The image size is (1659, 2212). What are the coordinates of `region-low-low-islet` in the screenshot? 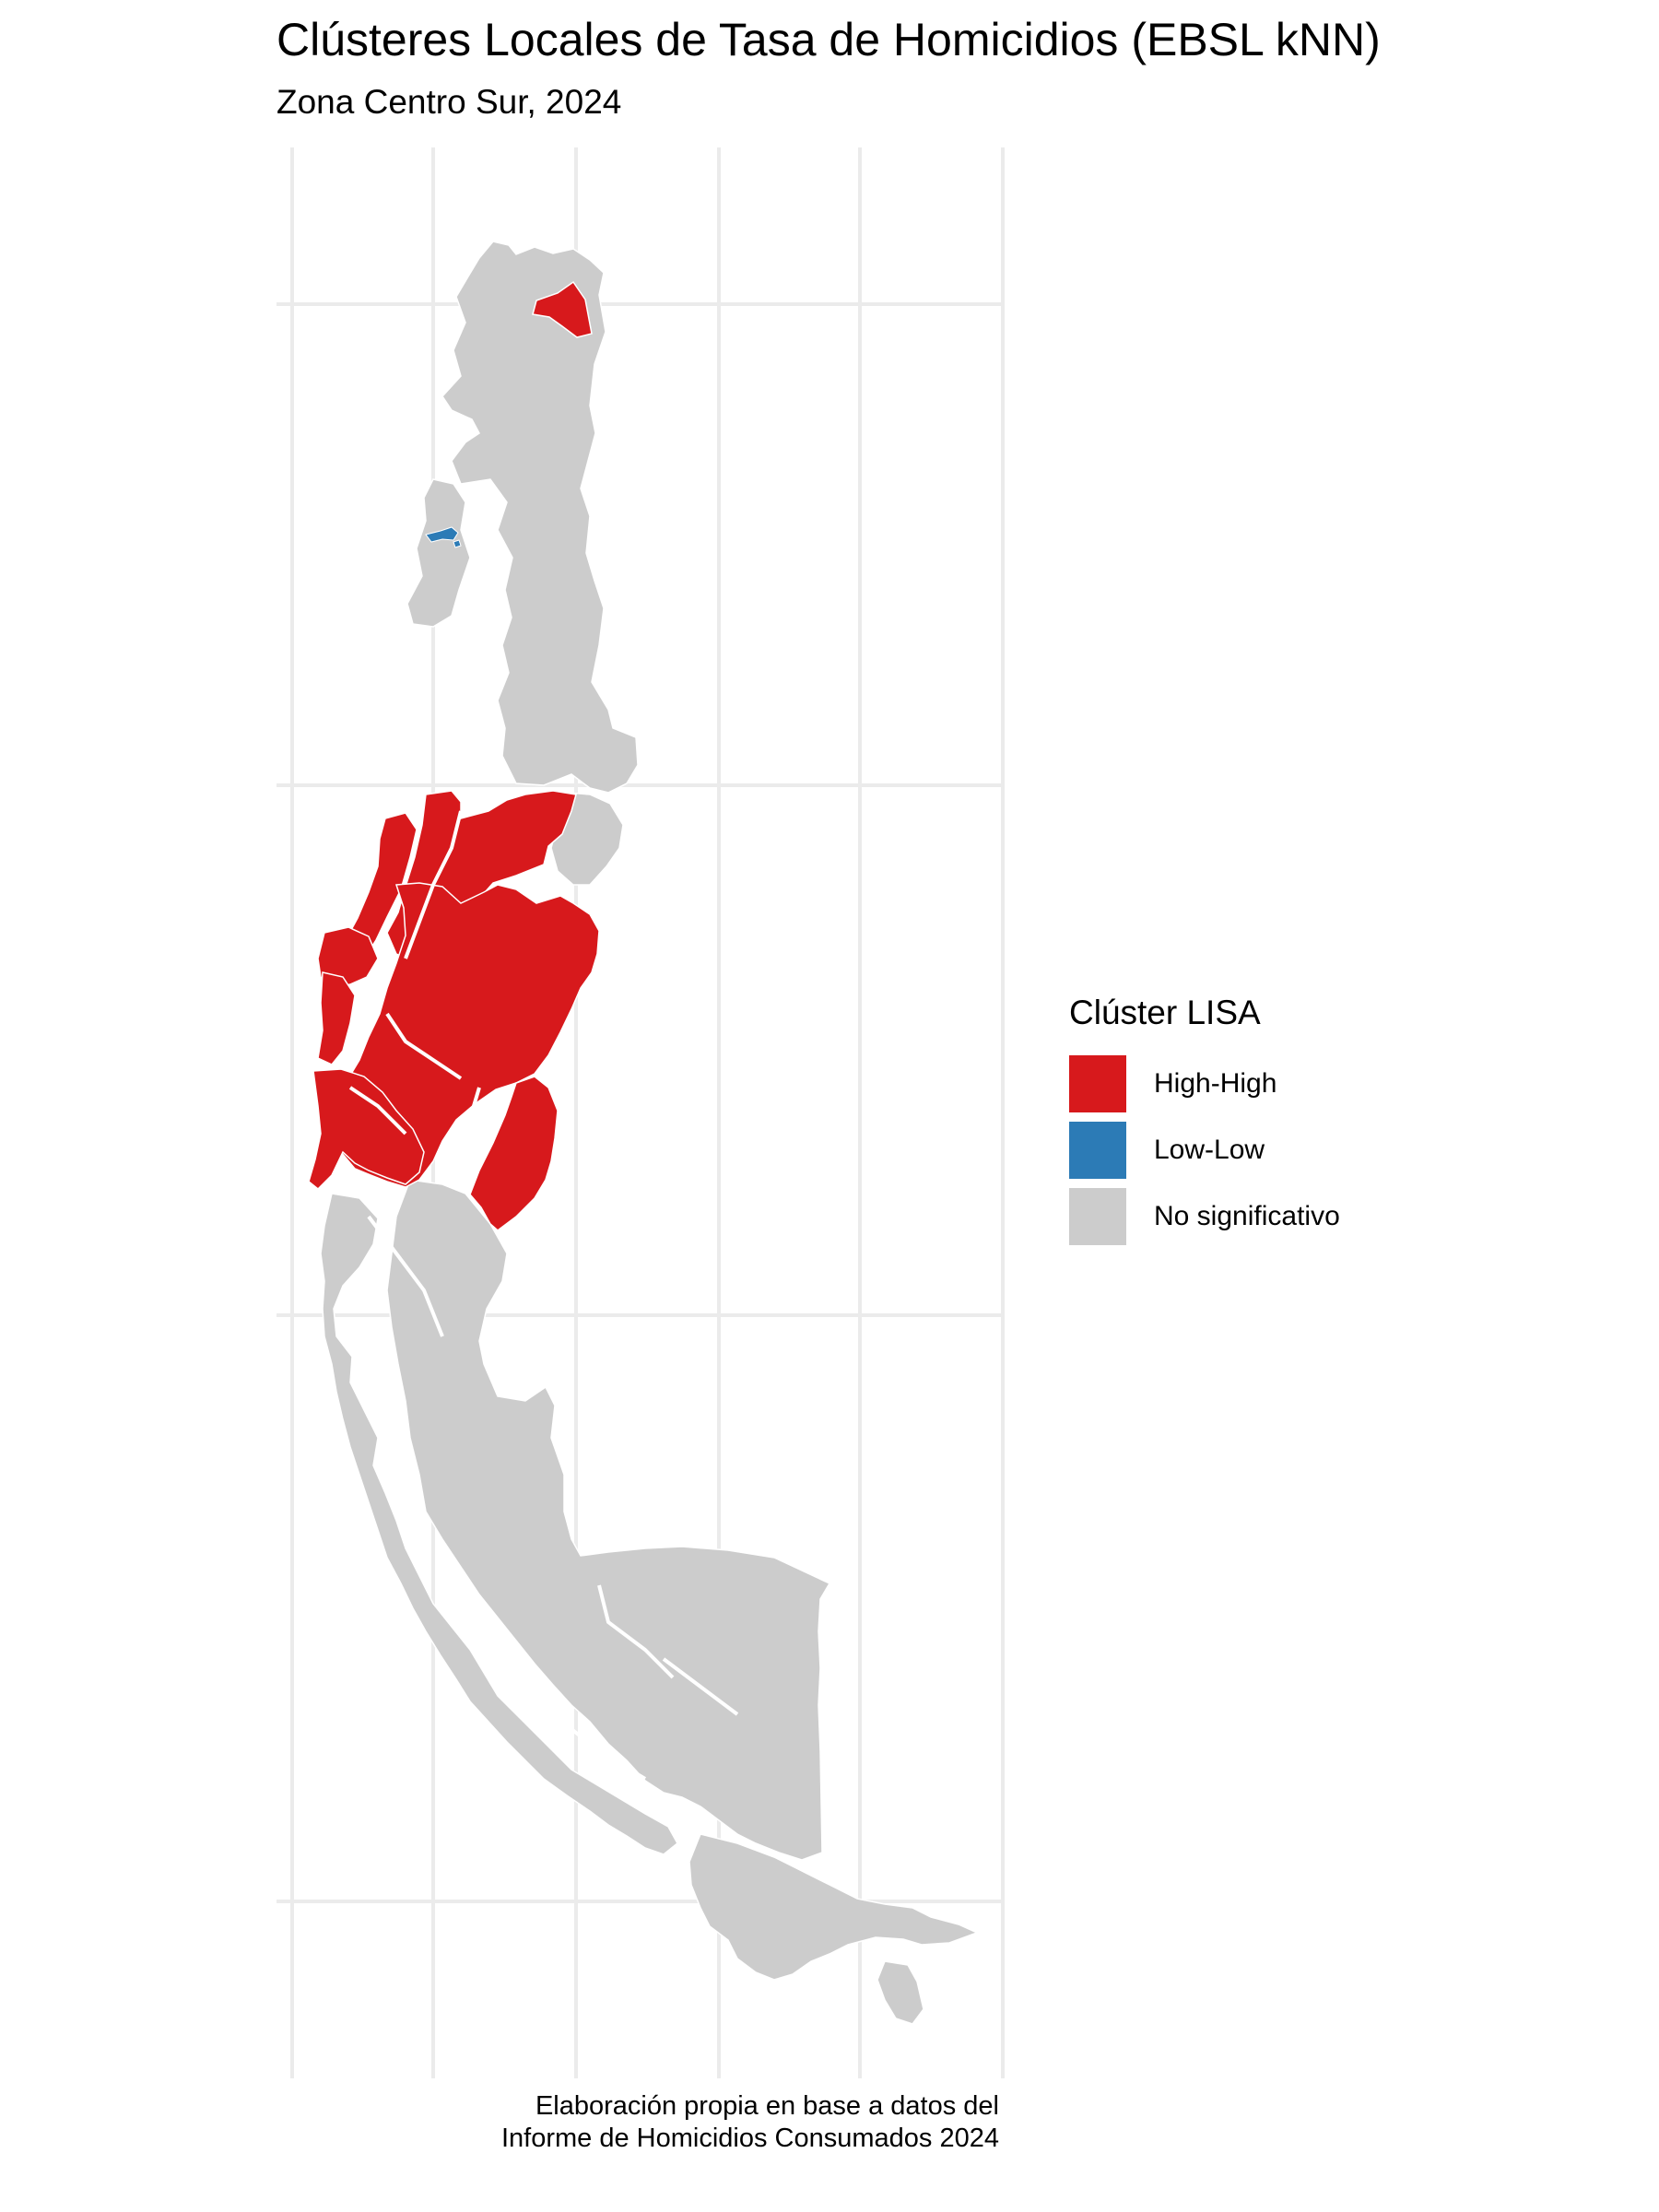 It's located at (457, 543).